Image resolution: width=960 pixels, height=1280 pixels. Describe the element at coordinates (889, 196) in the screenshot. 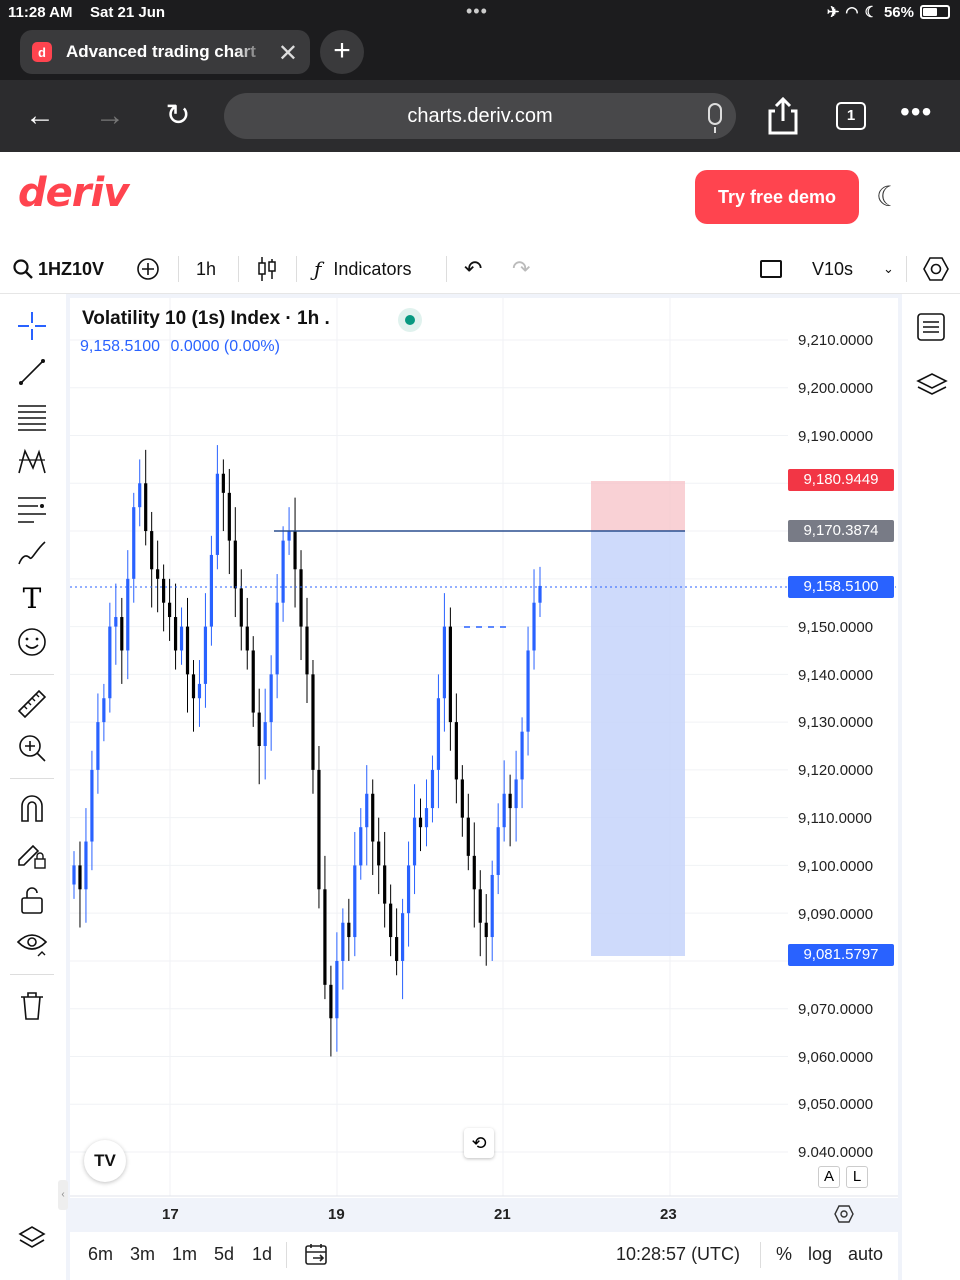

I see `dark-mode-icon: ☾` at that location.